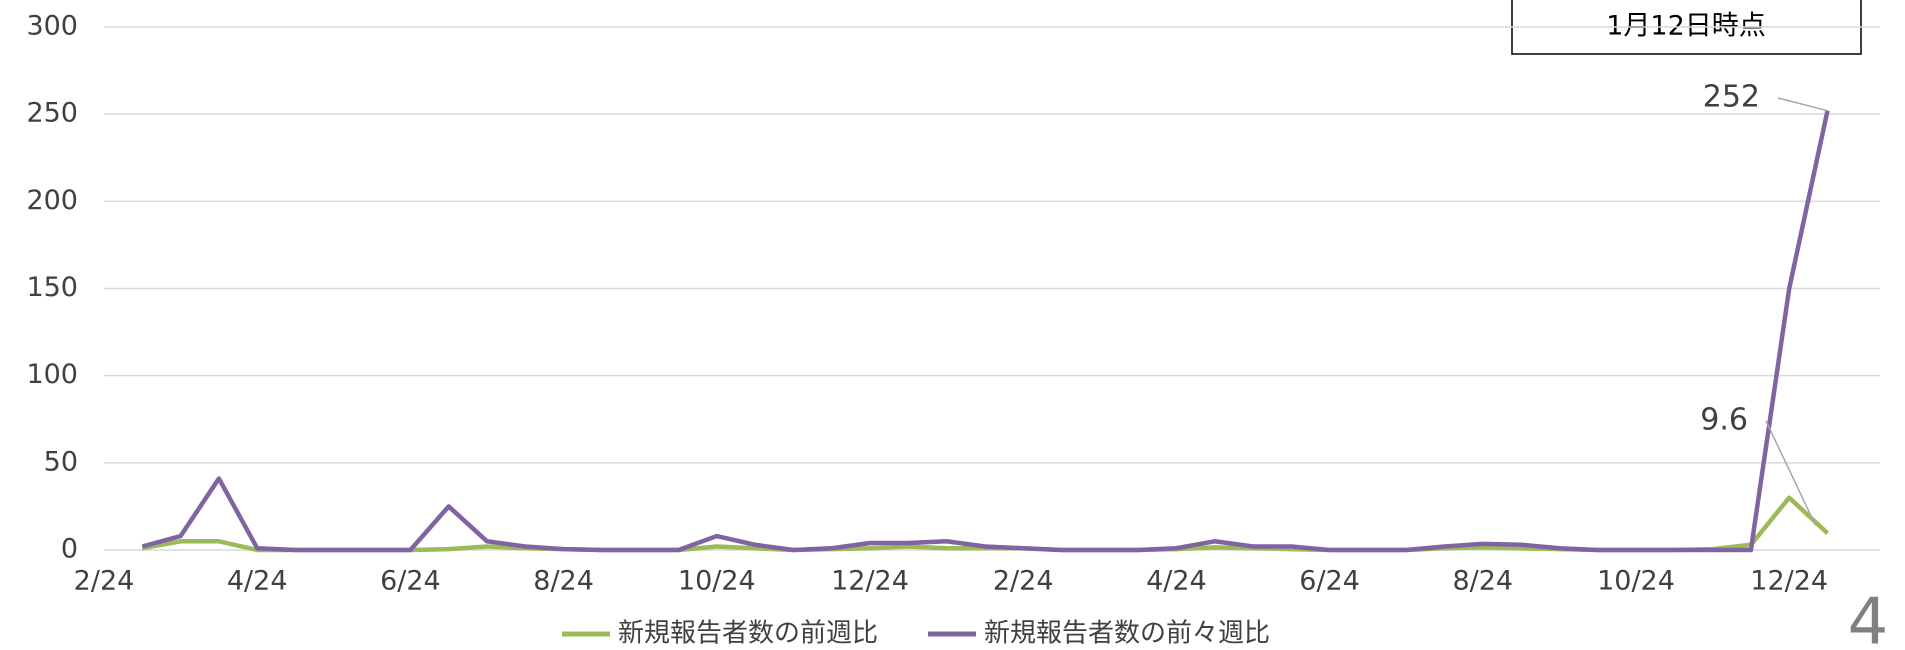  What do you see at coordinates (52, 287) in the screenshot?
I see `y-tick-label: 150` at bounding box center [52, 287].